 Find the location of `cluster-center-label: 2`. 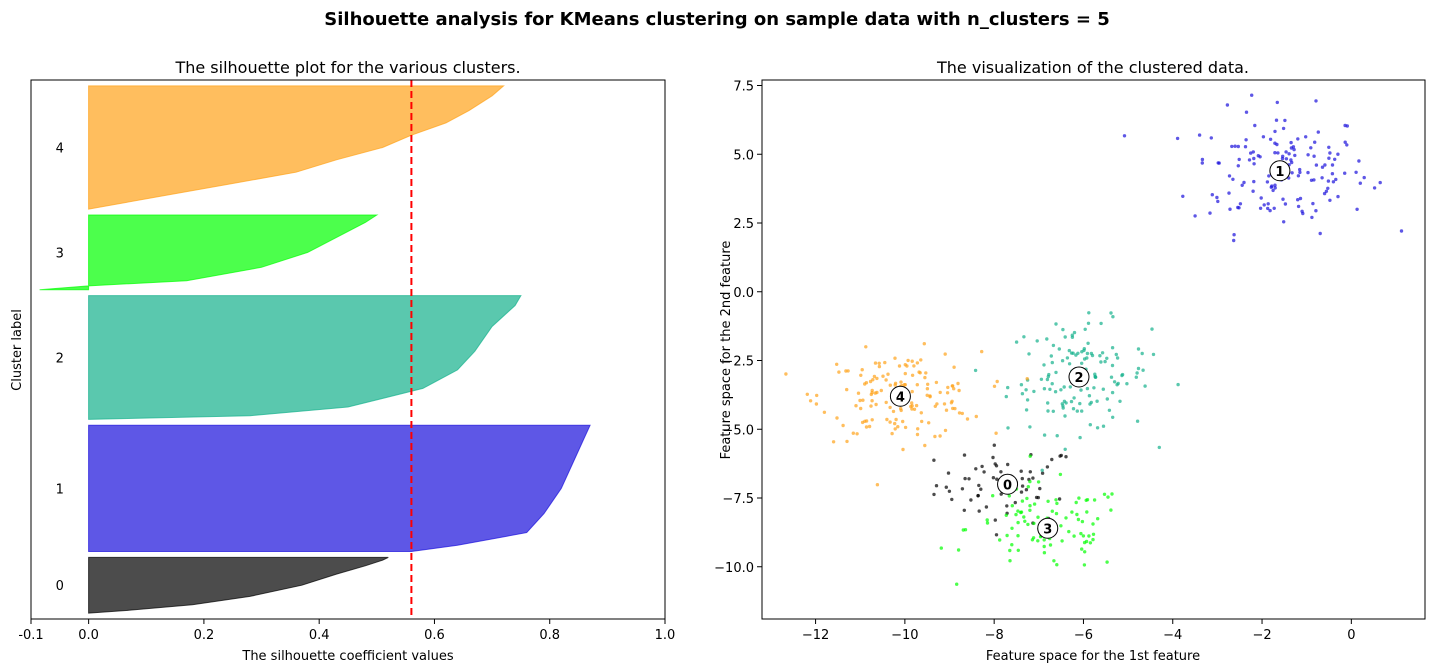

cluster-center-label: 2 is located at coordinates (1078, 378).